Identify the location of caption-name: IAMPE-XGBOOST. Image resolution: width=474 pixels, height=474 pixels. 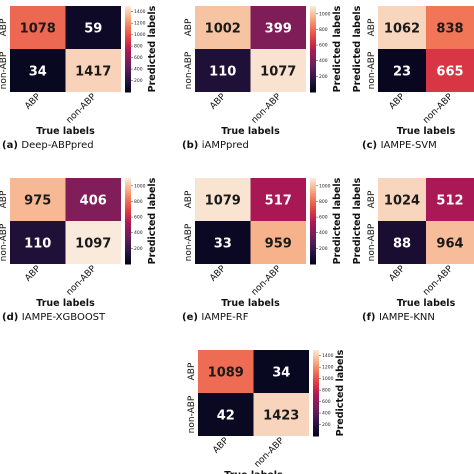
(64, 317).